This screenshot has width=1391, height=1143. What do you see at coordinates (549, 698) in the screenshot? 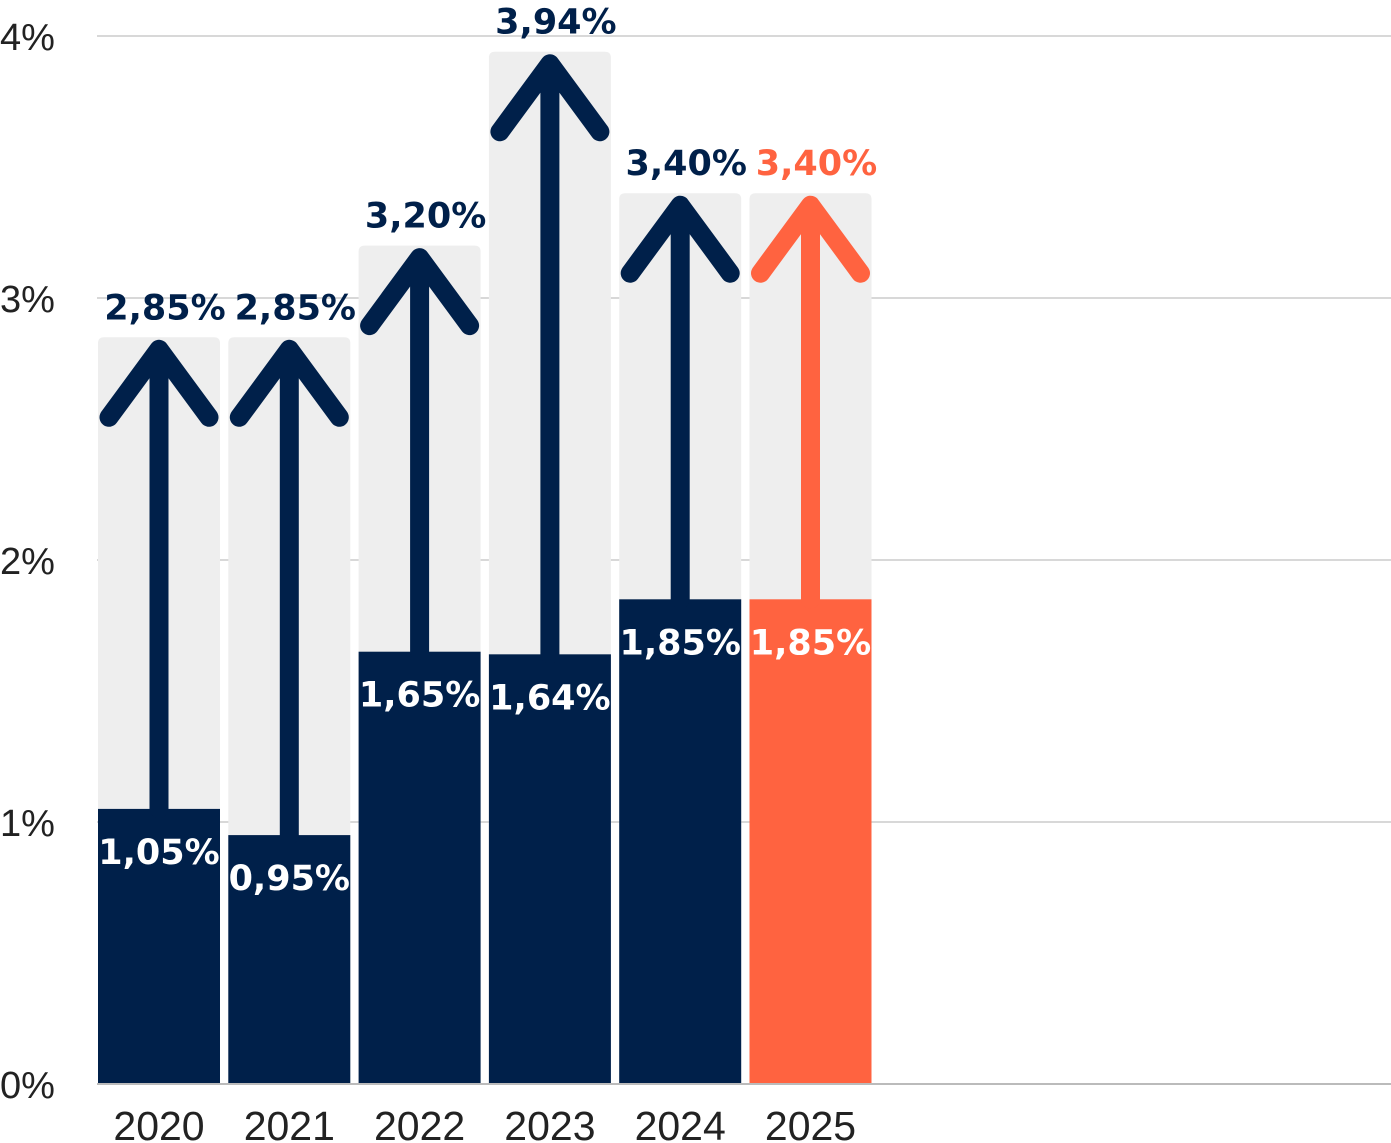
I see `low-value-label: 1,64%` at bounding box center [549, 698].